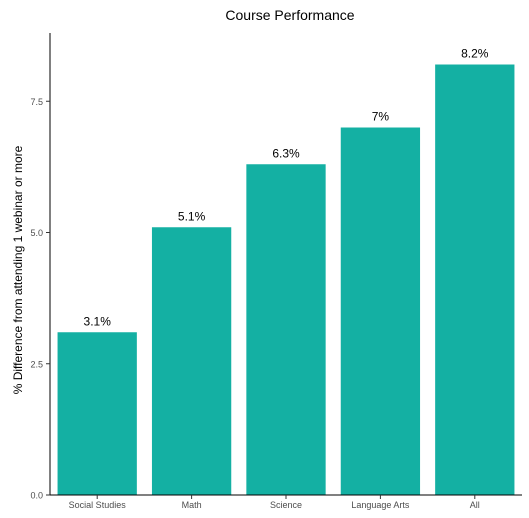 This screenshot has height=518, width=529. I want to click on value-label: 7%, so click(381, 117).